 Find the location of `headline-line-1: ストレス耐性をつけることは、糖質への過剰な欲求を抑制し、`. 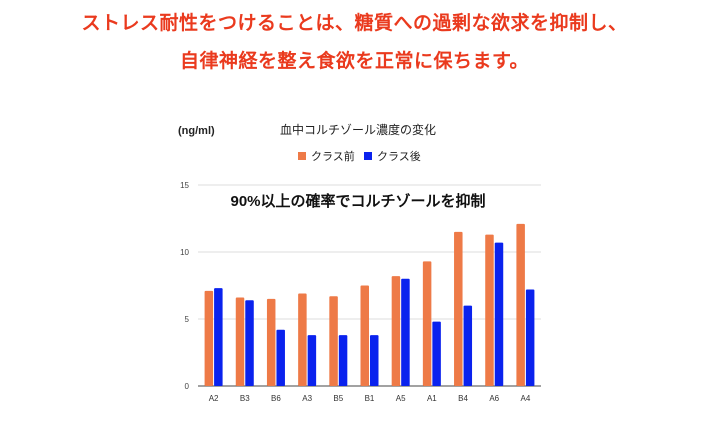

headline-line-1: ストレス耐性をつけることは、糖質への過剰な欲求を抑制し、 is located at coordinates (354, 23).